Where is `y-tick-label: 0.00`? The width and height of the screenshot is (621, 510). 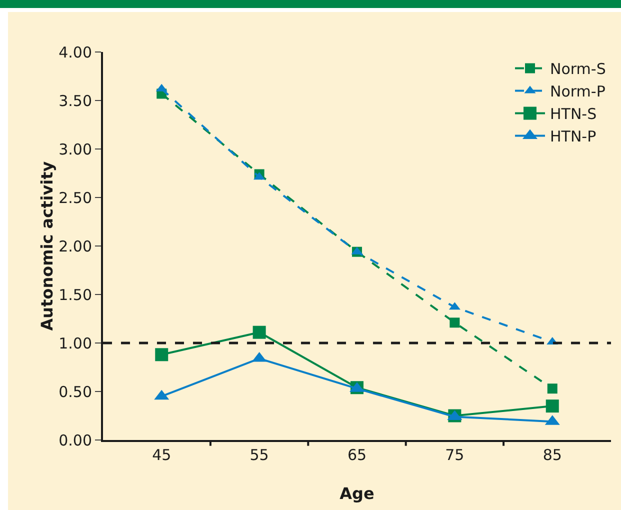
y-tick-label: 0.00 is located at coordinates (75, 440).